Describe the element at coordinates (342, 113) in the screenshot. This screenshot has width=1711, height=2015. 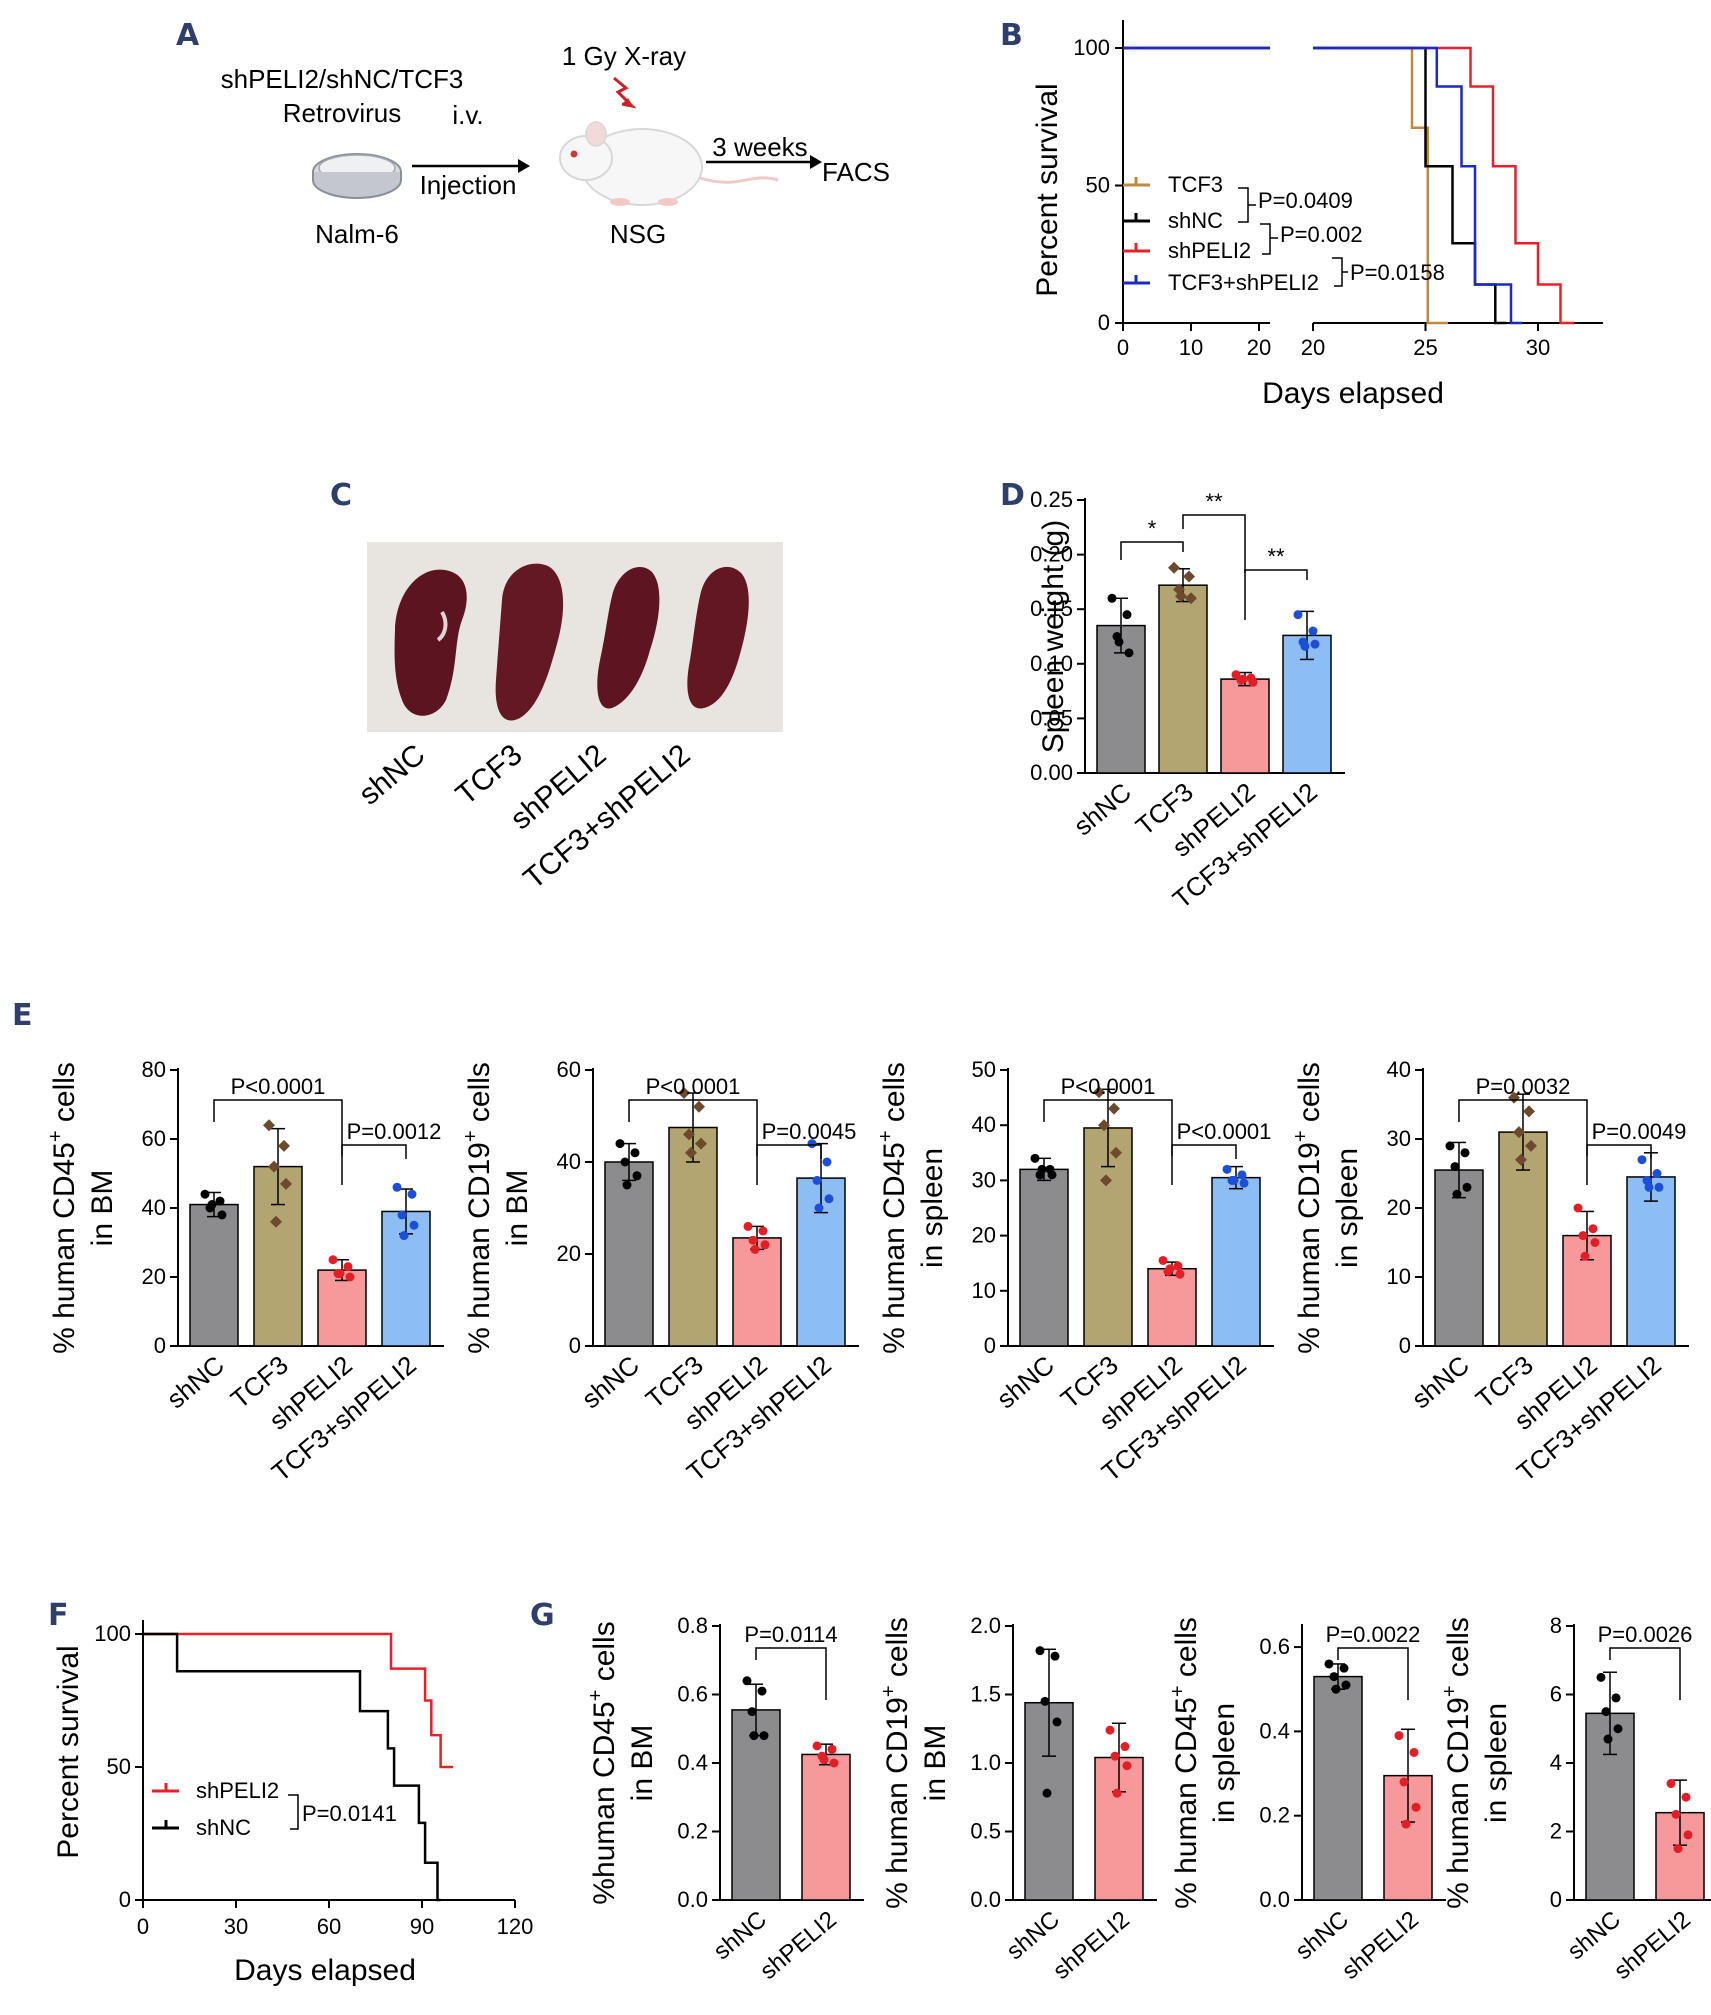
I see `virus-label-line2: Retrovirus` at that location.